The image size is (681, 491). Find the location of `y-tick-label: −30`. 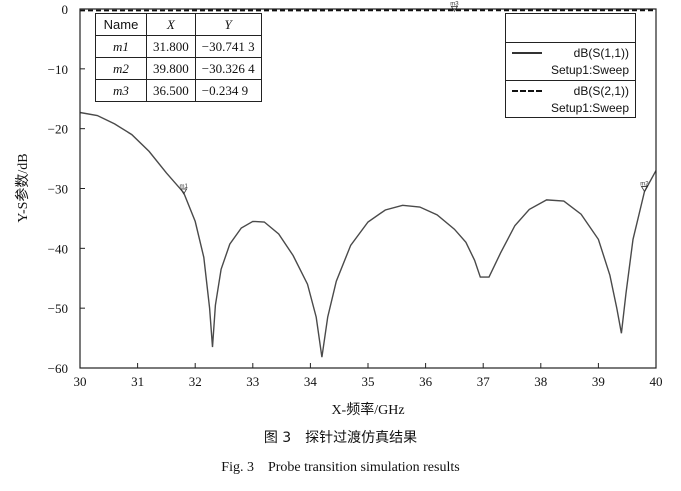

y-tick-label: −30 is located at coordinates (58, 189).